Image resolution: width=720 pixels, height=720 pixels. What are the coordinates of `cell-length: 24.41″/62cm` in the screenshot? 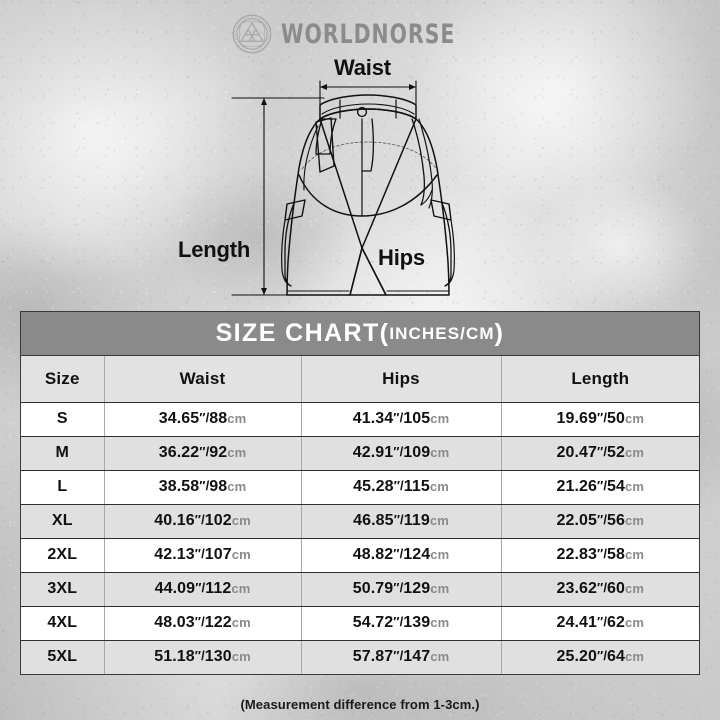 It's located at (600, 623).